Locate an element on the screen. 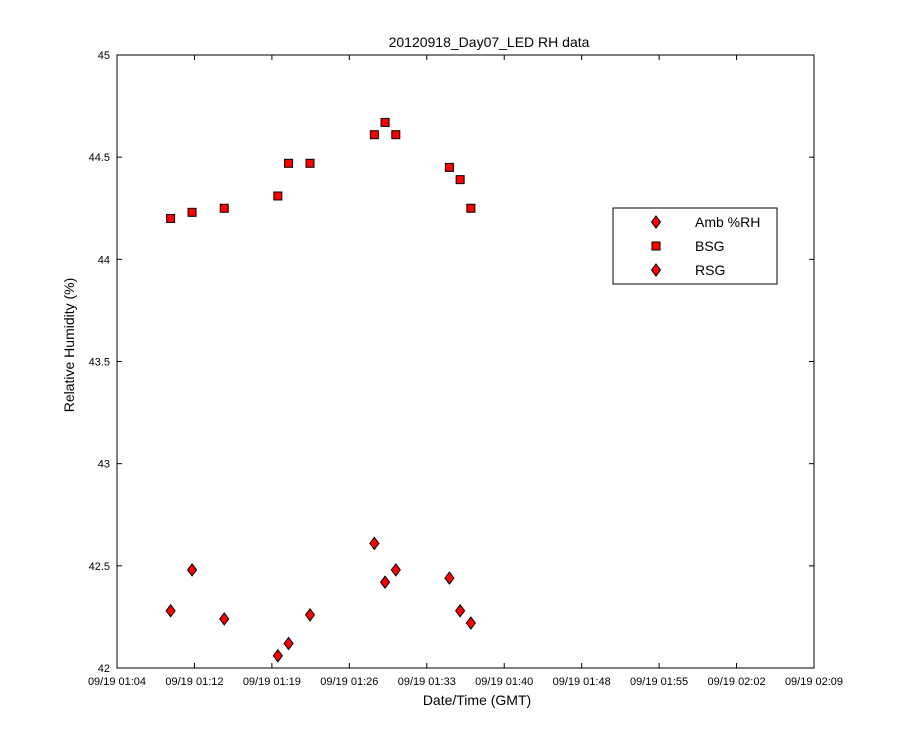  legend-label-rsg: RSG is located at coordinates (710, 270).